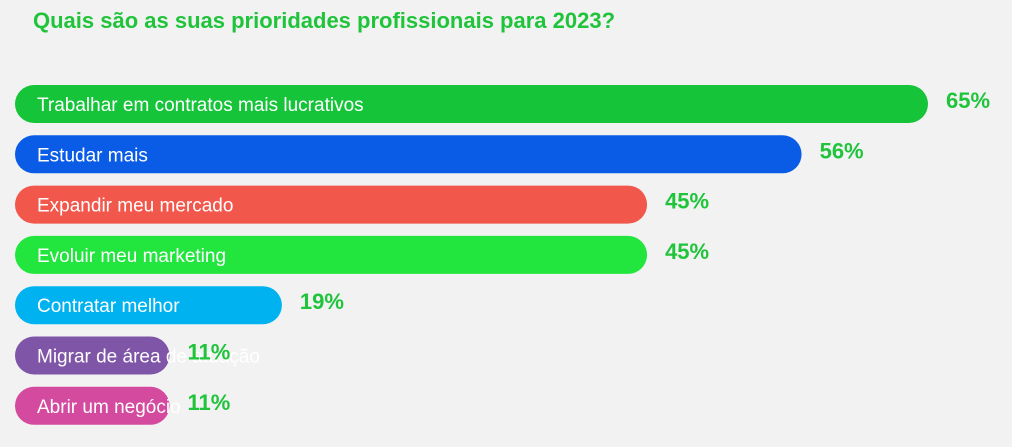 The width and height of the screenshot is (1012, 447). What do you see at coordinates (108, 306) in the screenshot?
I see `category-label-5: Contratar melhor` at bounding box center [108, 306].